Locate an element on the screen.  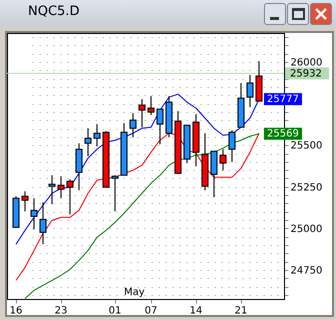
x-tick-label: 23 is located at coordinates (61, 311).